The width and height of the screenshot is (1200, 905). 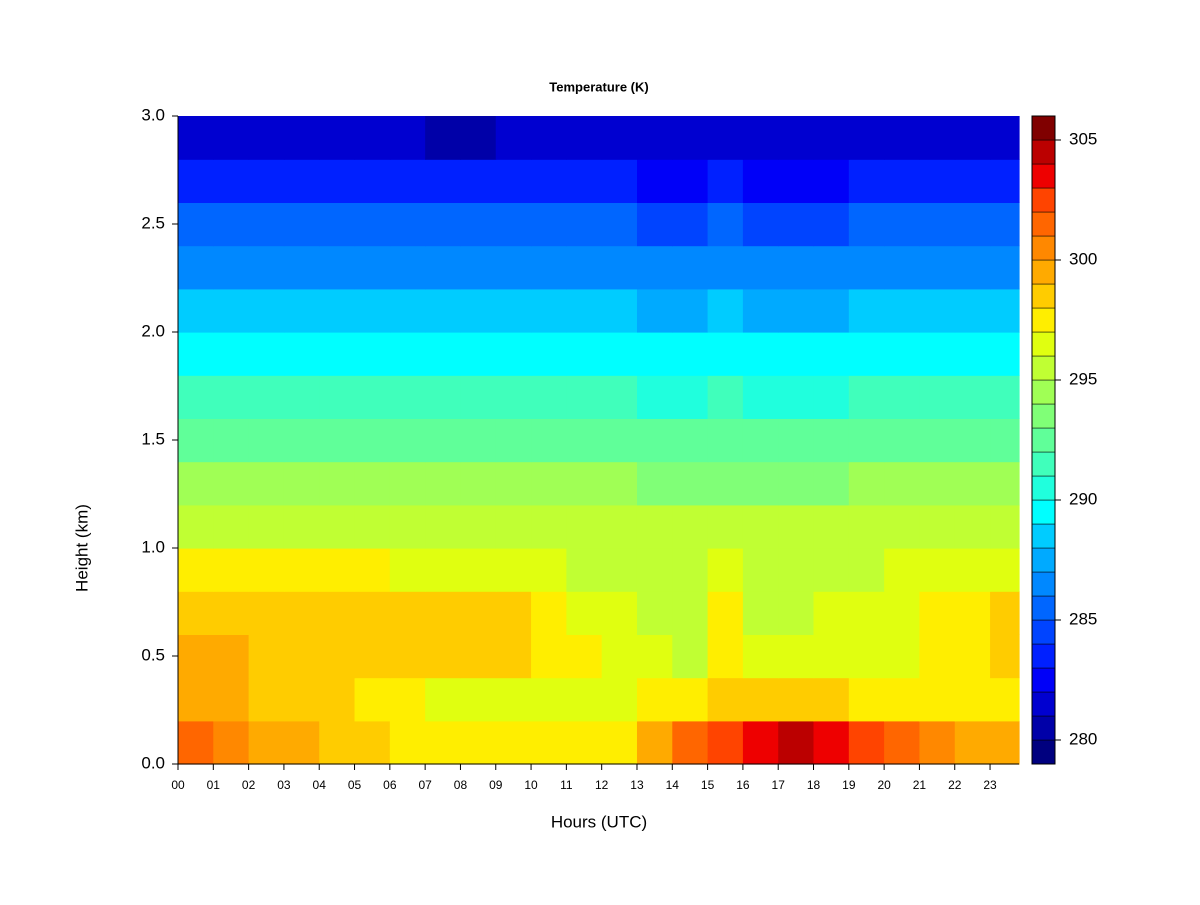 I want to click on colorbar-tick-label: 305, so click(x=1083, y=138).